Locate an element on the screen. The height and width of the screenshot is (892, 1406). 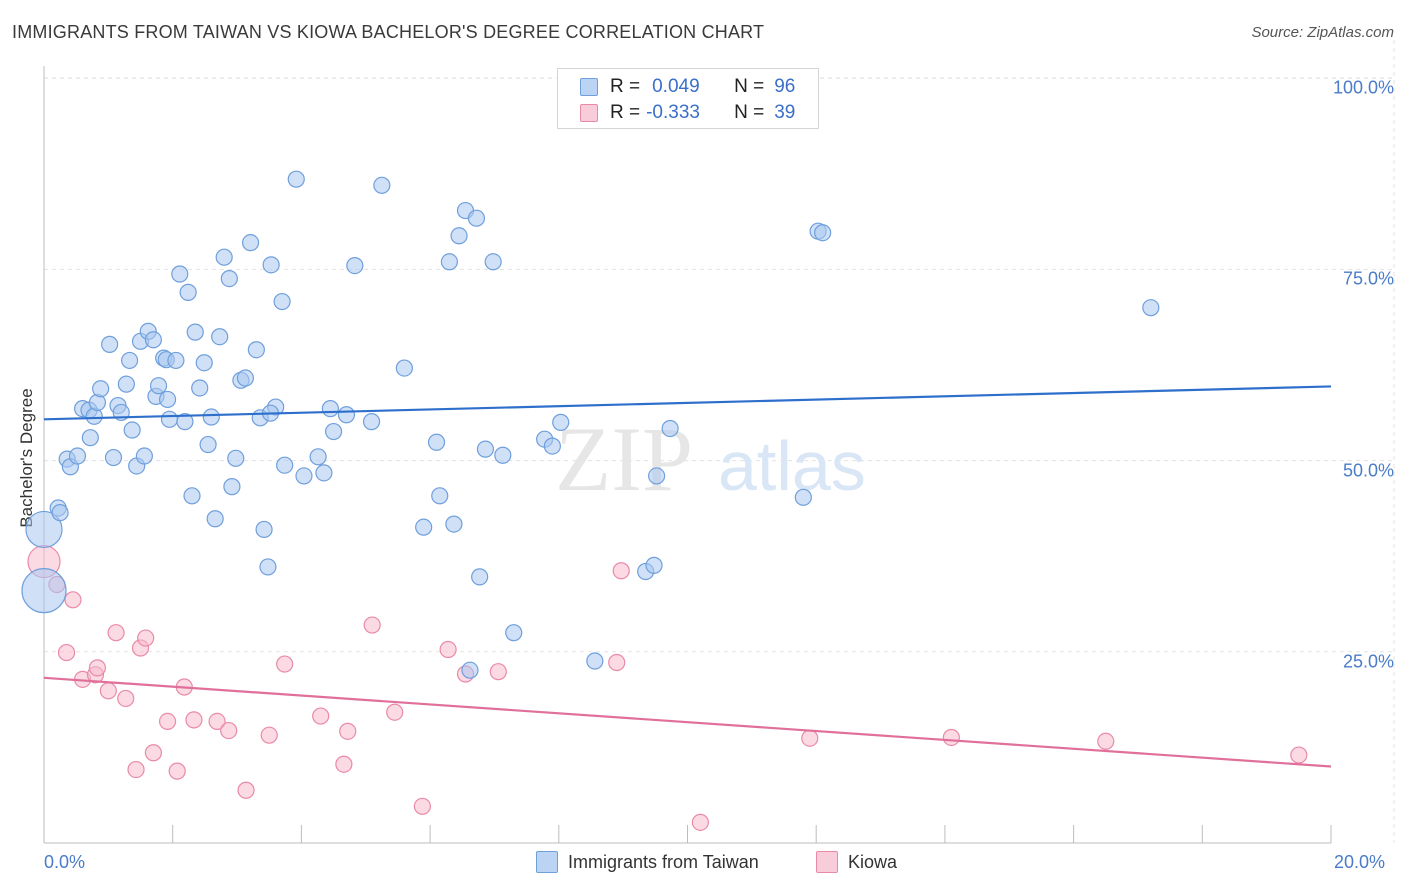
n-value: 96 is located at coordinates (785, 86).